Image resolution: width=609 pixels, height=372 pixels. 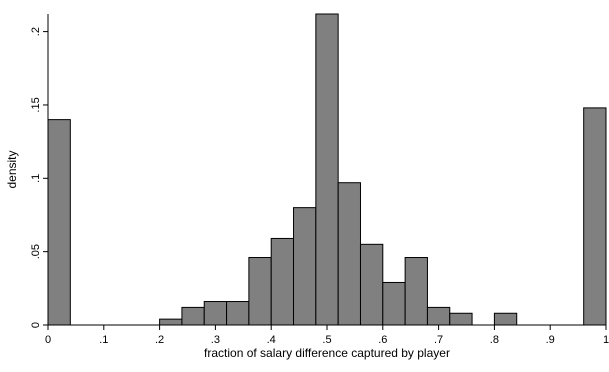 What do you see at coordinates (606, 340) in the screenshot?
I see `x-tick-label: 1` at bounding box center [606, 340].